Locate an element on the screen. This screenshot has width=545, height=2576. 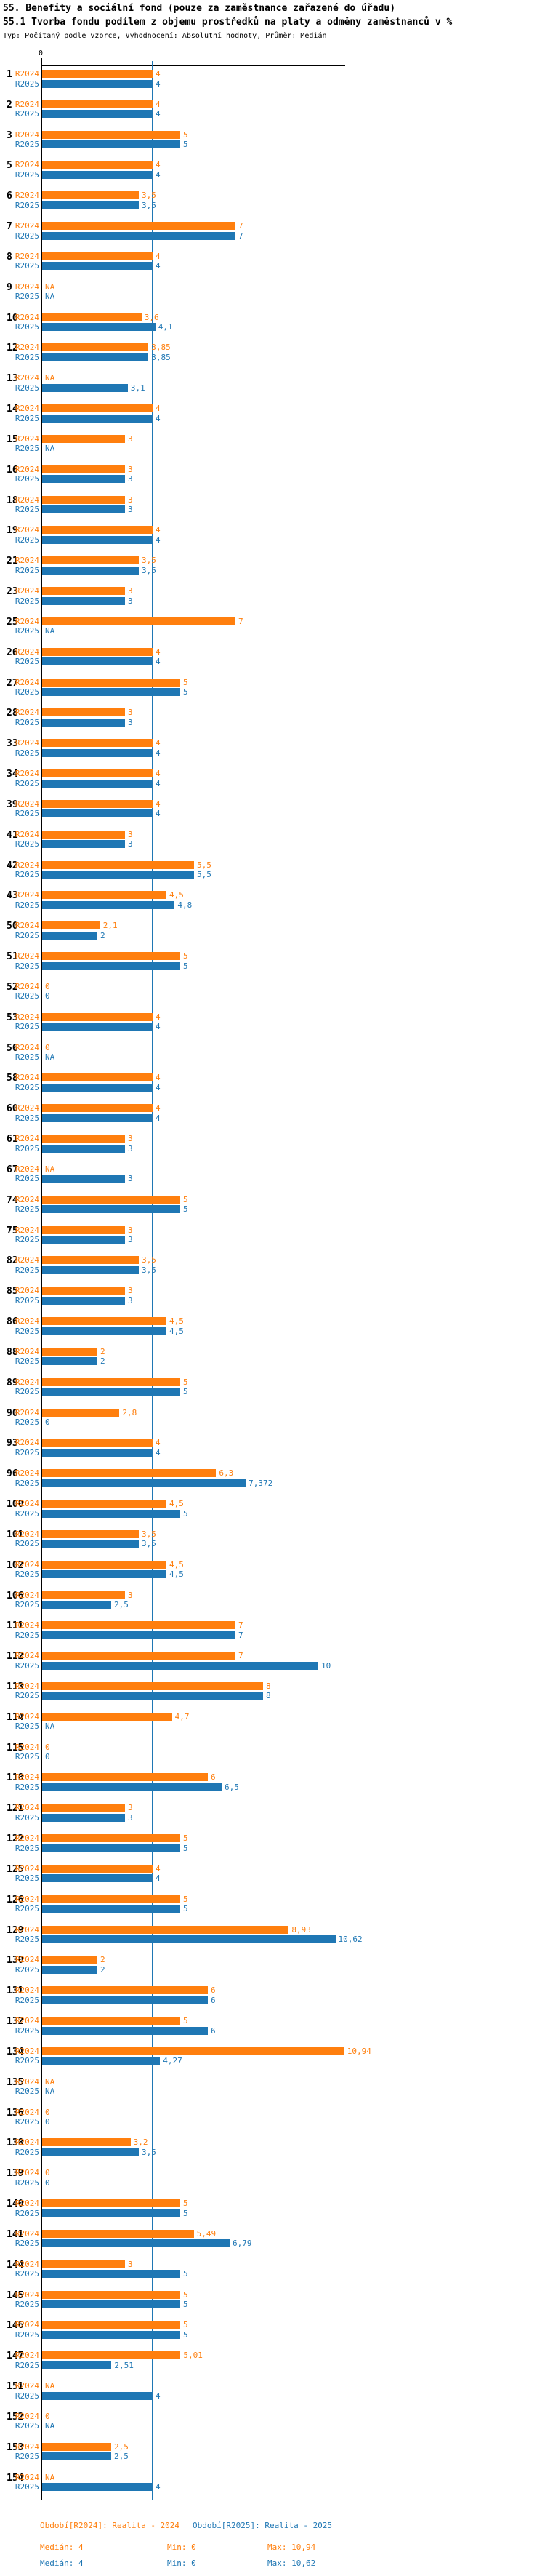
group-number: 13 is located at coordinates (13, 379).